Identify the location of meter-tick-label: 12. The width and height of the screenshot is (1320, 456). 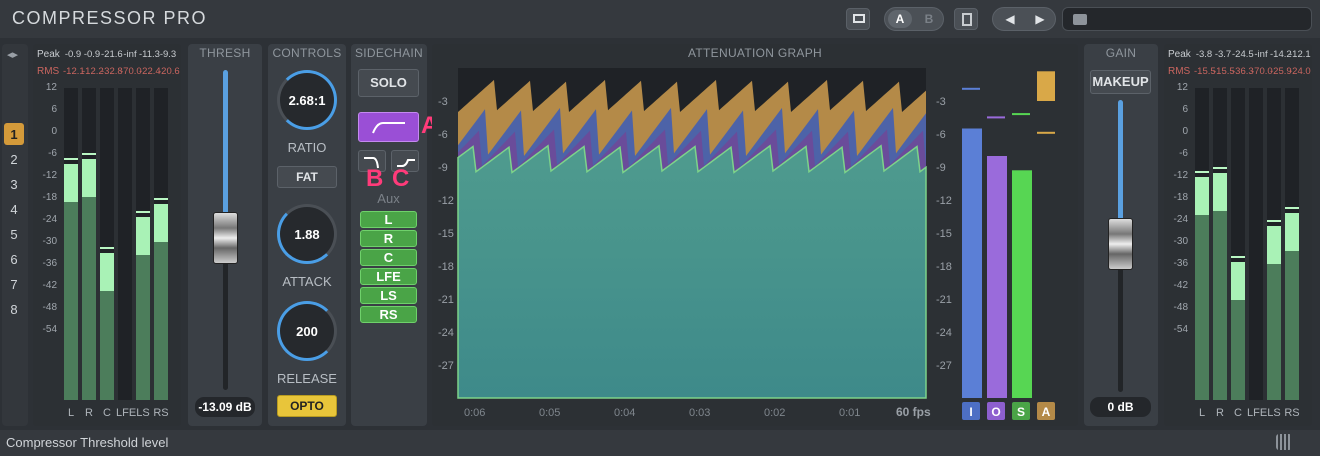
(1182, 87).